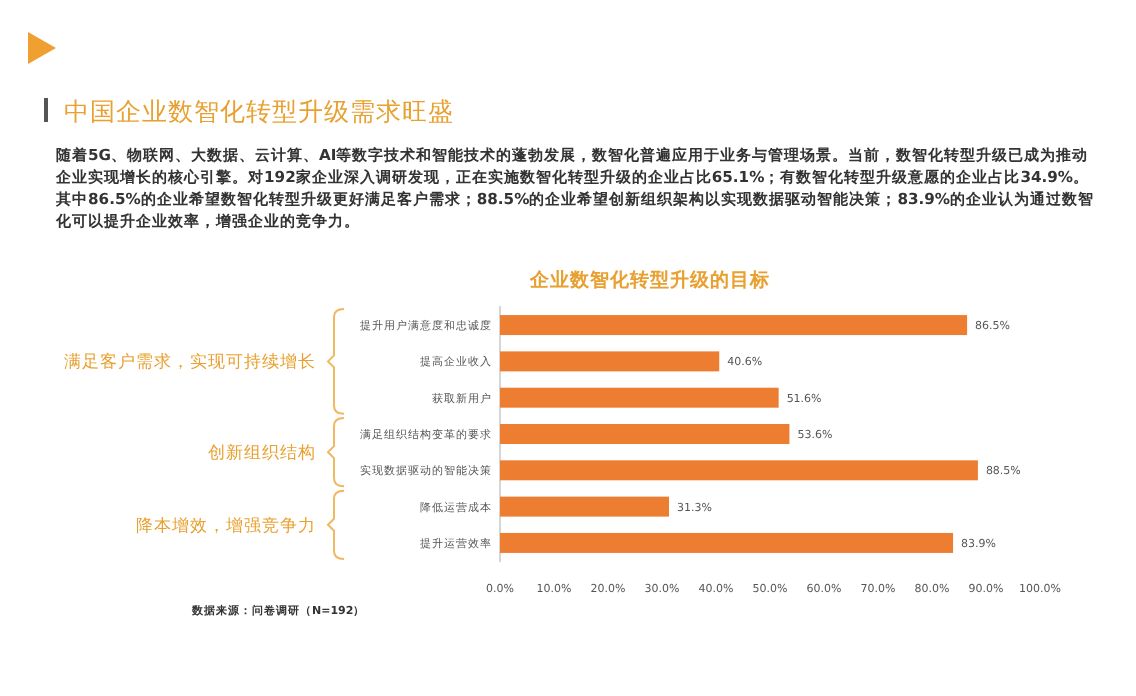  I want to click on text: 中国企业数智化转型升级需求旺盛, so click(259, 111).